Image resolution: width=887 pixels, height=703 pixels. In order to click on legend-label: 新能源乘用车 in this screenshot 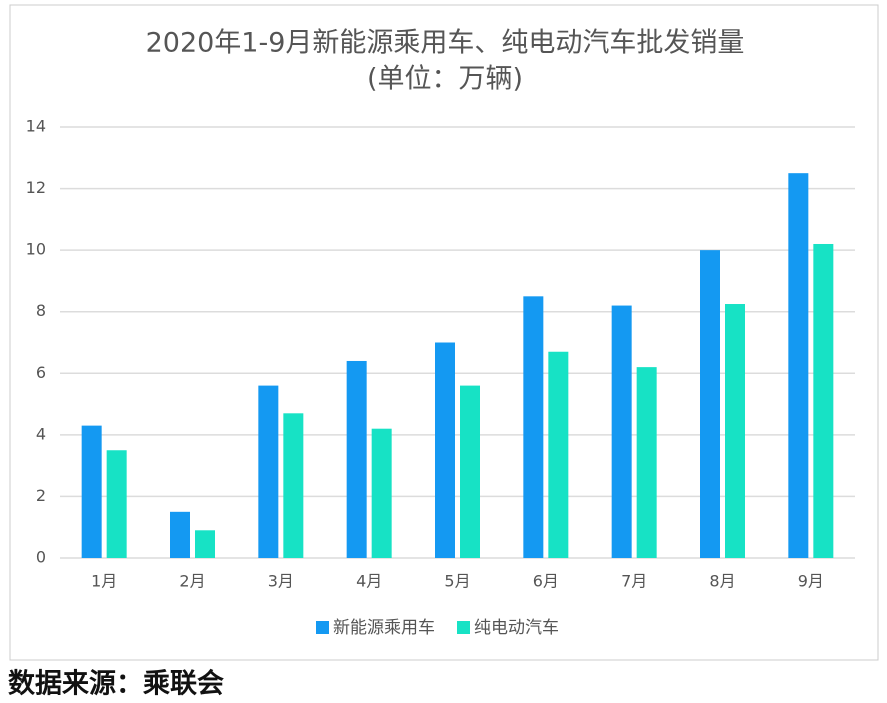, I will do `click(384, 628)`.